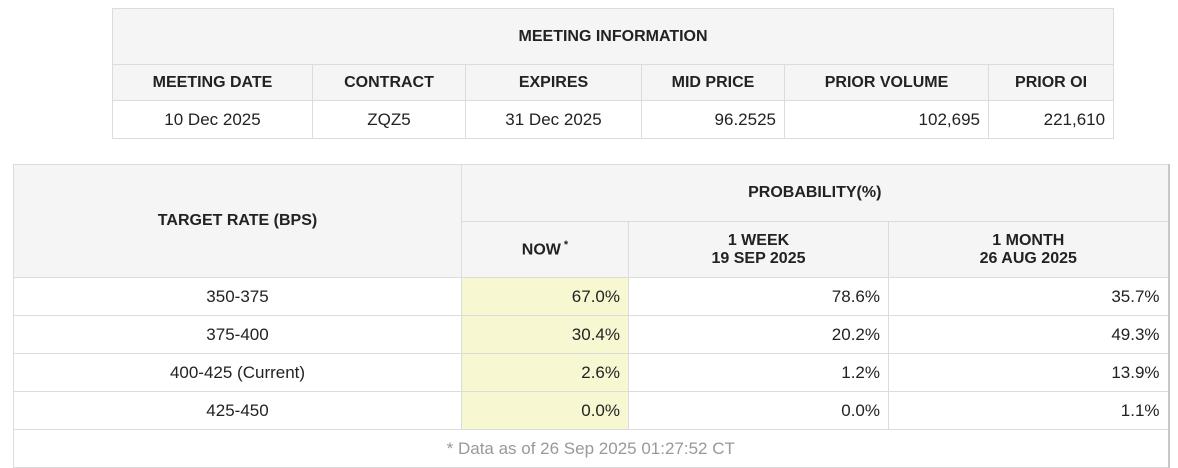 This screenshot has height=468, width=1178. Describe the element at coordinates (541, 250) in the screenshot. I see `column-label: NOW` at that location.